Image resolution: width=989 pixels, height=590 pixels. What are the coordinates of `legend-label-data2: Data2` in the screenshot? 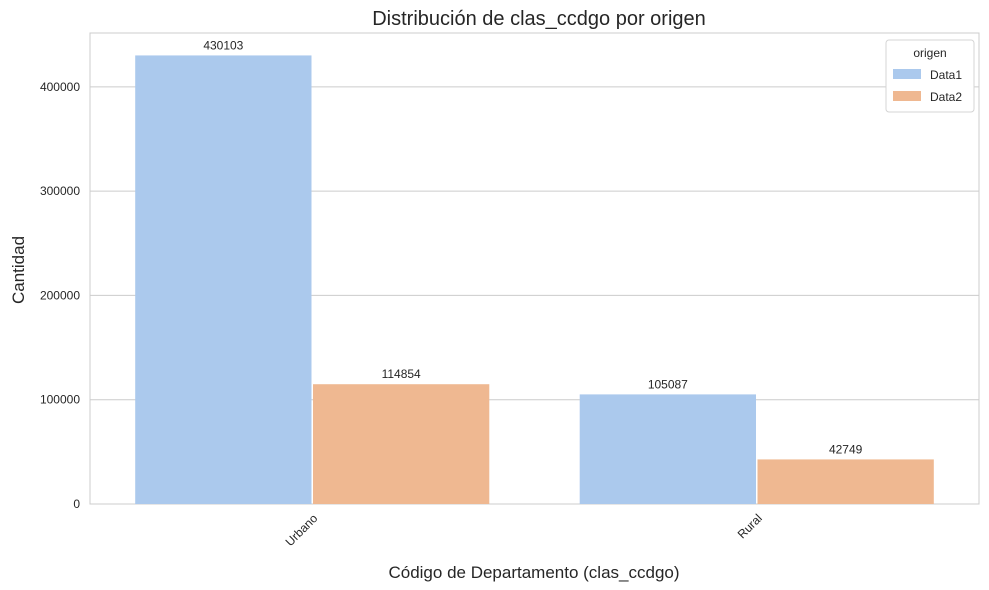 It's located at (946, 97).